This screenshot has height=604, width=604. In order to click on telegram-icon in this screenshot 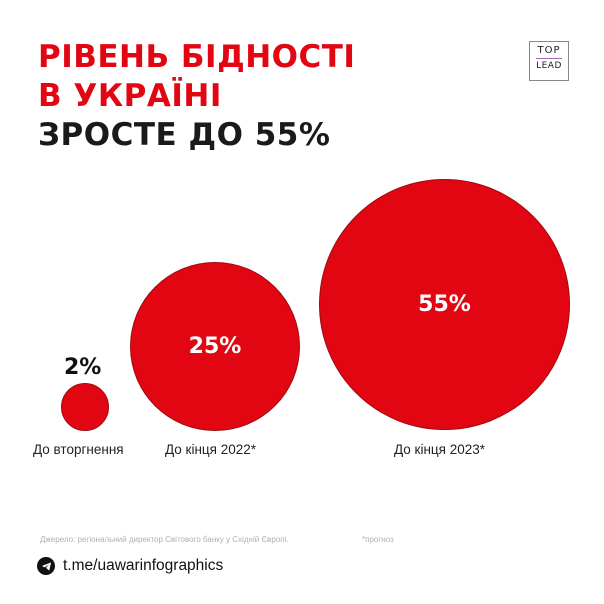, I will do `click(46, 566)`.